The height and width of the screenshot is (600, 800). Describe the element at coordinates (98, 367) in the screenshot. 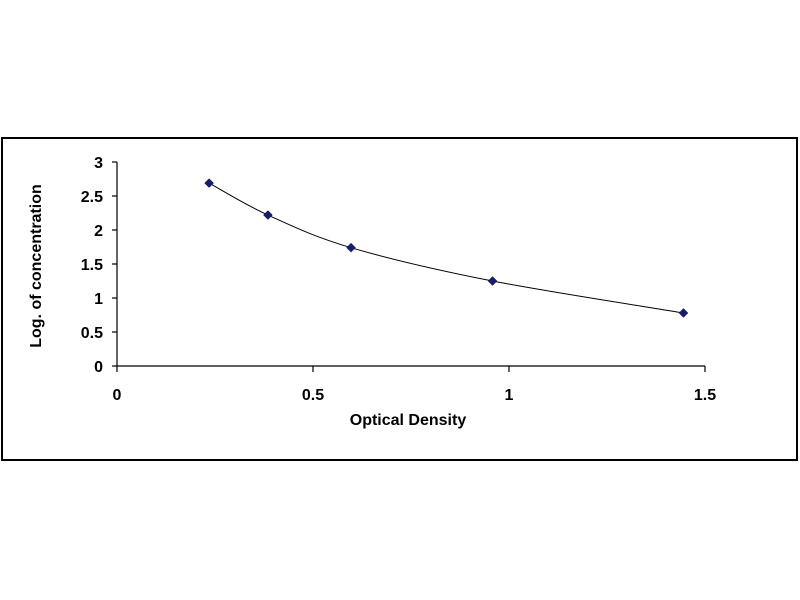

I see `y-tick-label: 0` at that location.